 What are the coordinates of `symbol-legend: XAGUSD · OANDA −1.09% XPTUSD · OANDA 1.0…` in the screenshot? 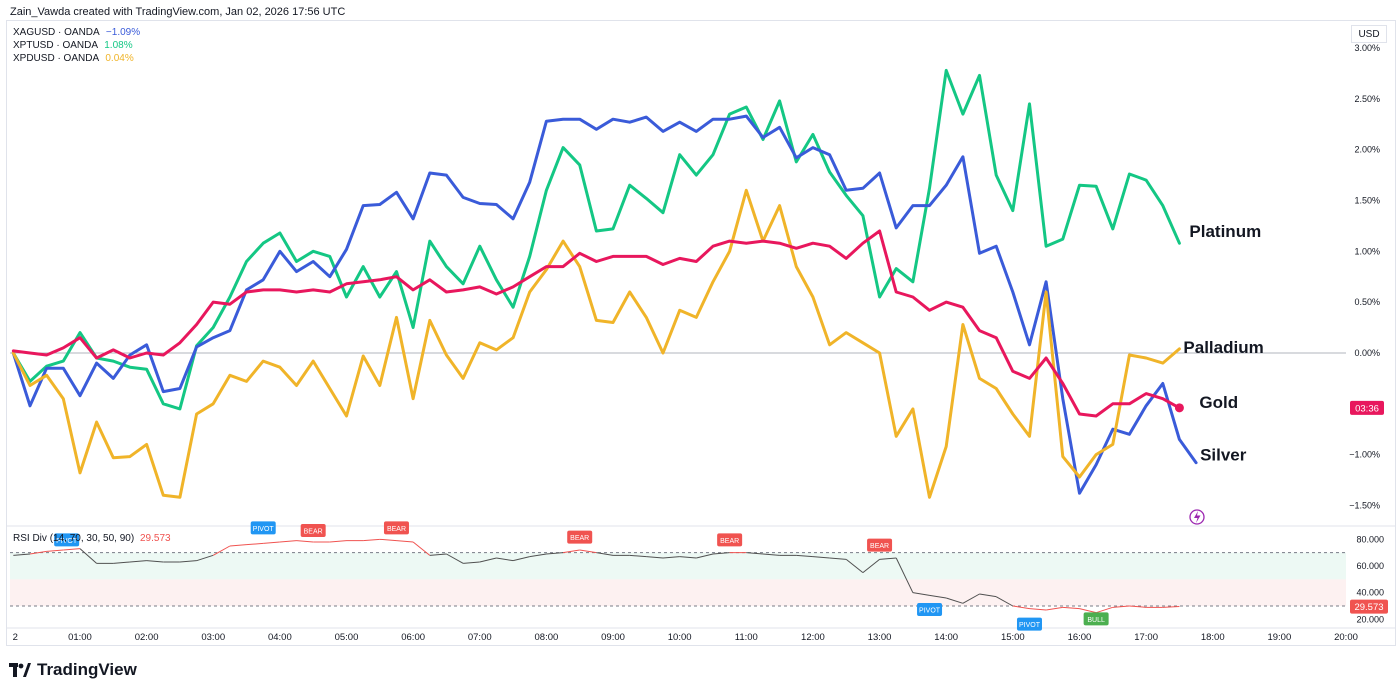 It's located at (76, 45).